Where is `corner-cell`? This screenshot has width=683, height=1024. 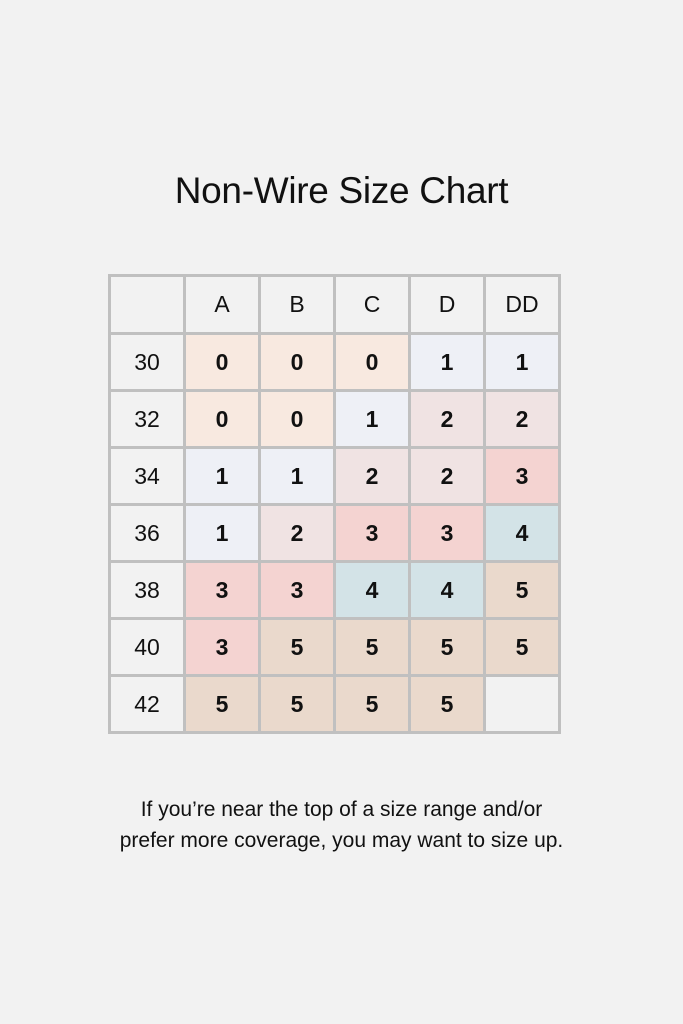 corner-cell is located at coordinates (147, 304).